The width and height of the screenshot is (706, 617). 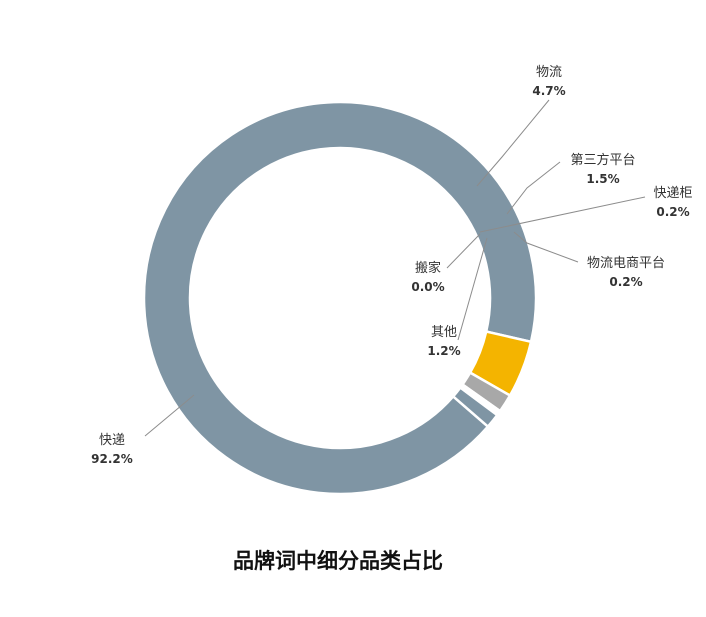 I want to click on slice-6-value: 1.2%, so click(x=443, y=351).